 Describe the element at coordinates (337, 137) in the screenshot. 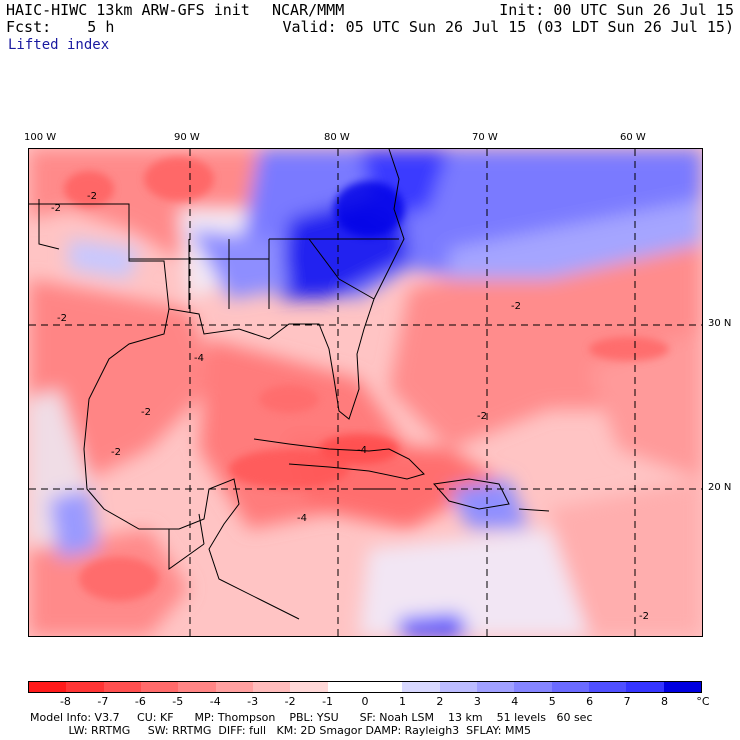

I see `lon-label: 80 W` at that location.